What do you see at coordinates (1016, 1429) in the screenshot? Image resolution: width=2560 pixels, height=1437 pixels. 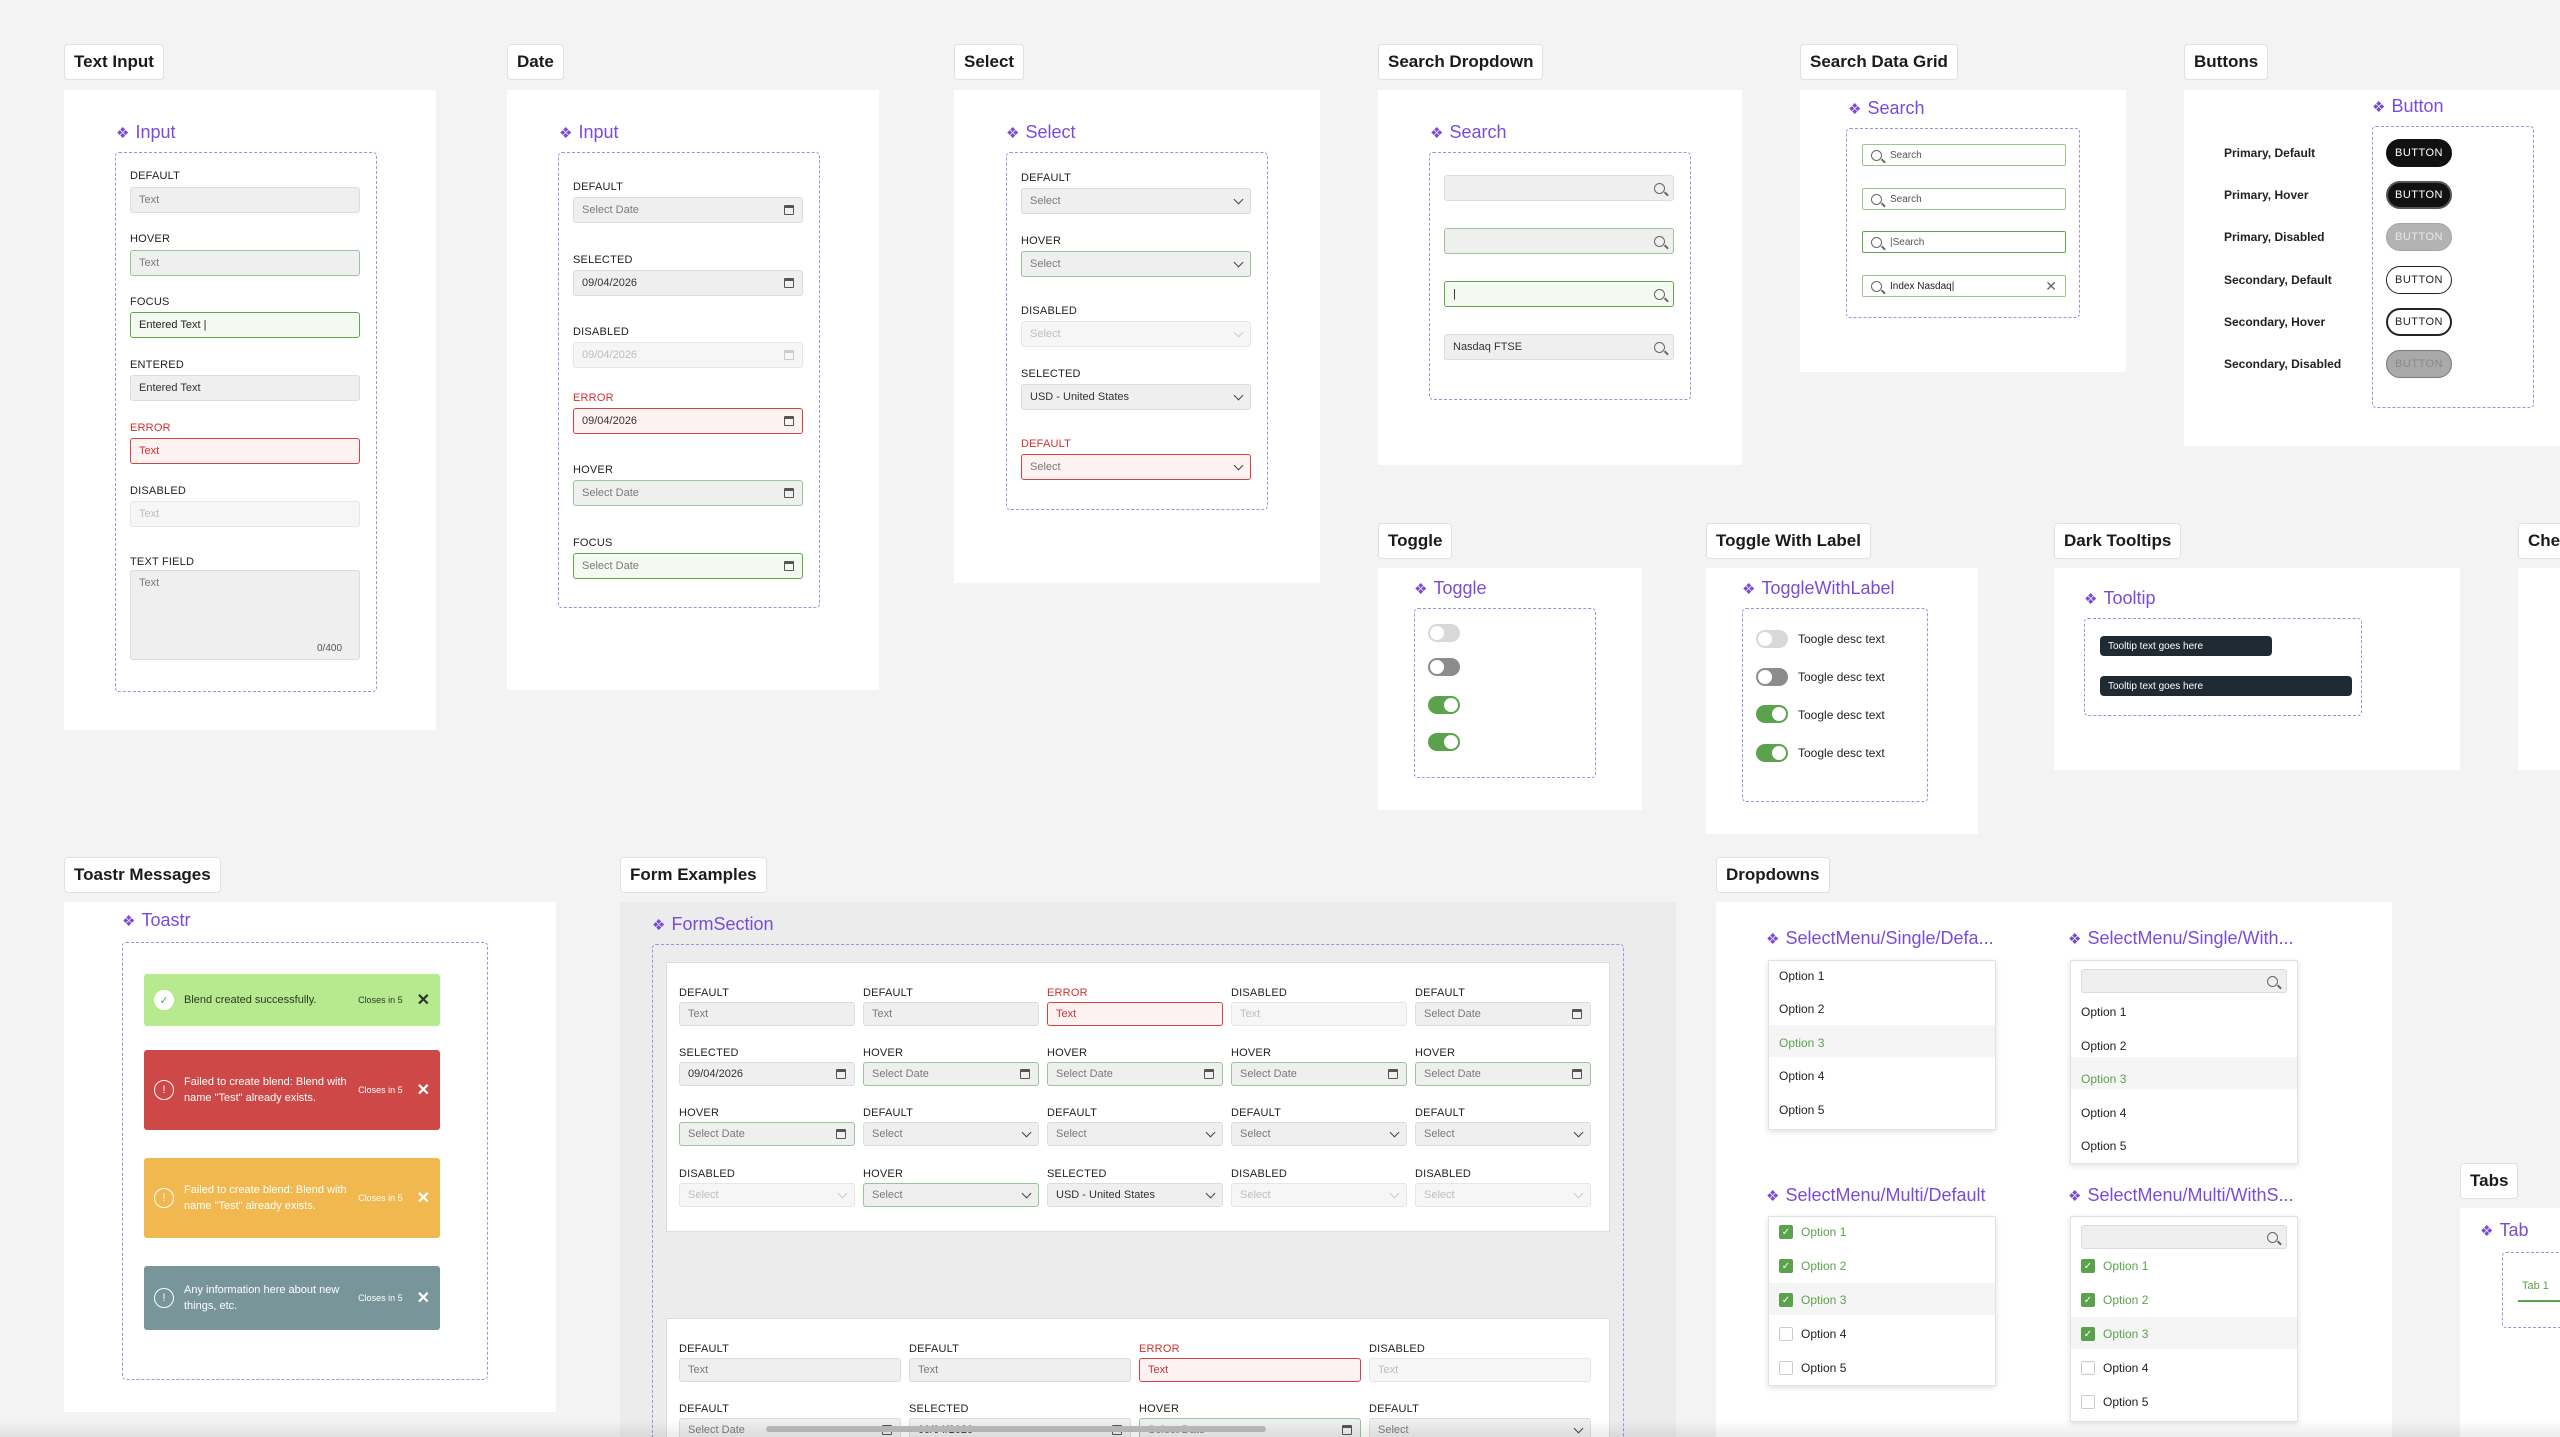 I see `horizontal-scrollbar` at bounding box center [1016, 1429].